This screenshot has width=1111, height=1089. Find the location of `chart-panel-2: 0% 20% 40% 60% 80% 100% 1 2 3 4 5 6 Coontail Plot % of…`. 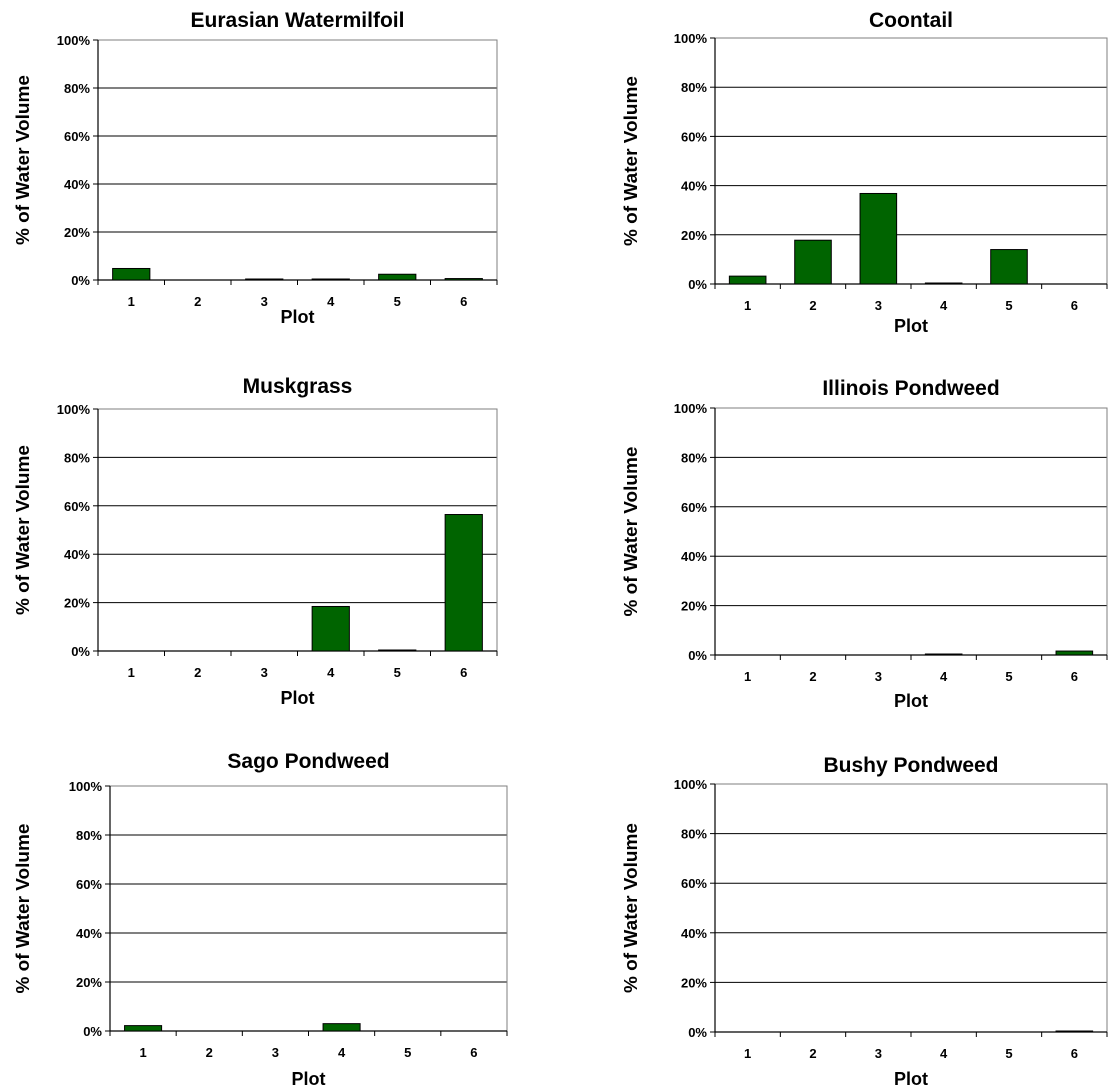

chart-panel-2: 0% 20% 40% 60% 80% 100% 1 2 3 4 5 6 Coontail Plot % of… is located at coordinates (864, 172).